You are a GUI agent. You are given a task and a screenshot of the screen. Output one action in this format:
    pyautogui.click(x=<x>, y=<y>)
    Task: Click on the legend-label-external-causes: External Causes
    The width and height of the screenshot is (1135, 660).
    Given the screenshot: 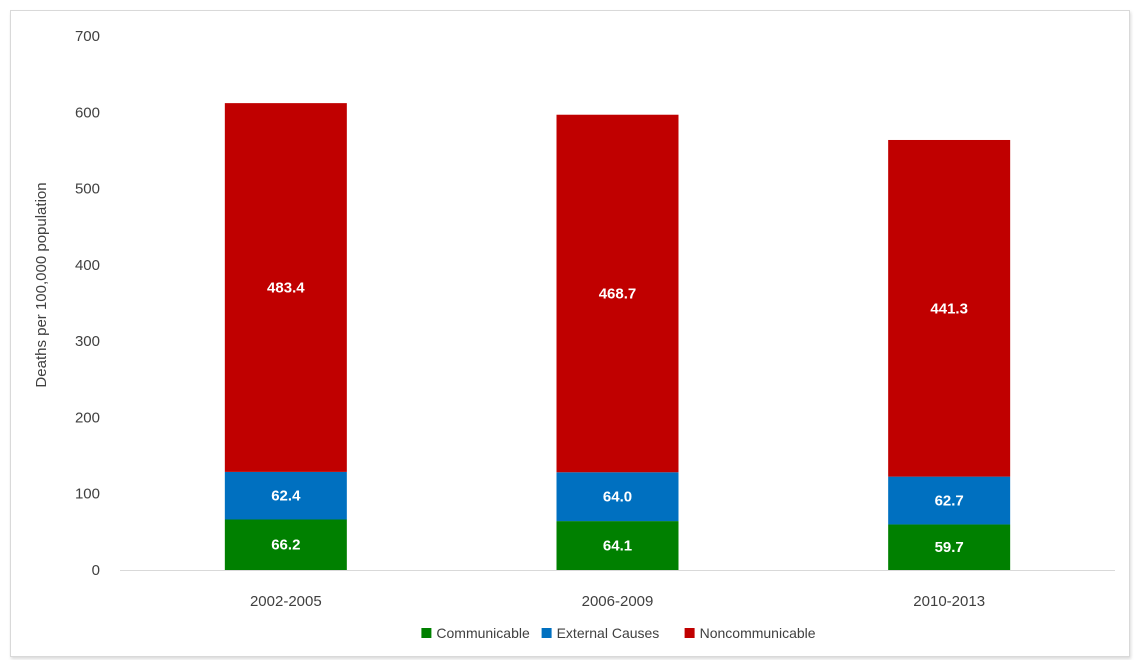 What is the action you would take?
    pyautogui.click(x=608, y=633)
    